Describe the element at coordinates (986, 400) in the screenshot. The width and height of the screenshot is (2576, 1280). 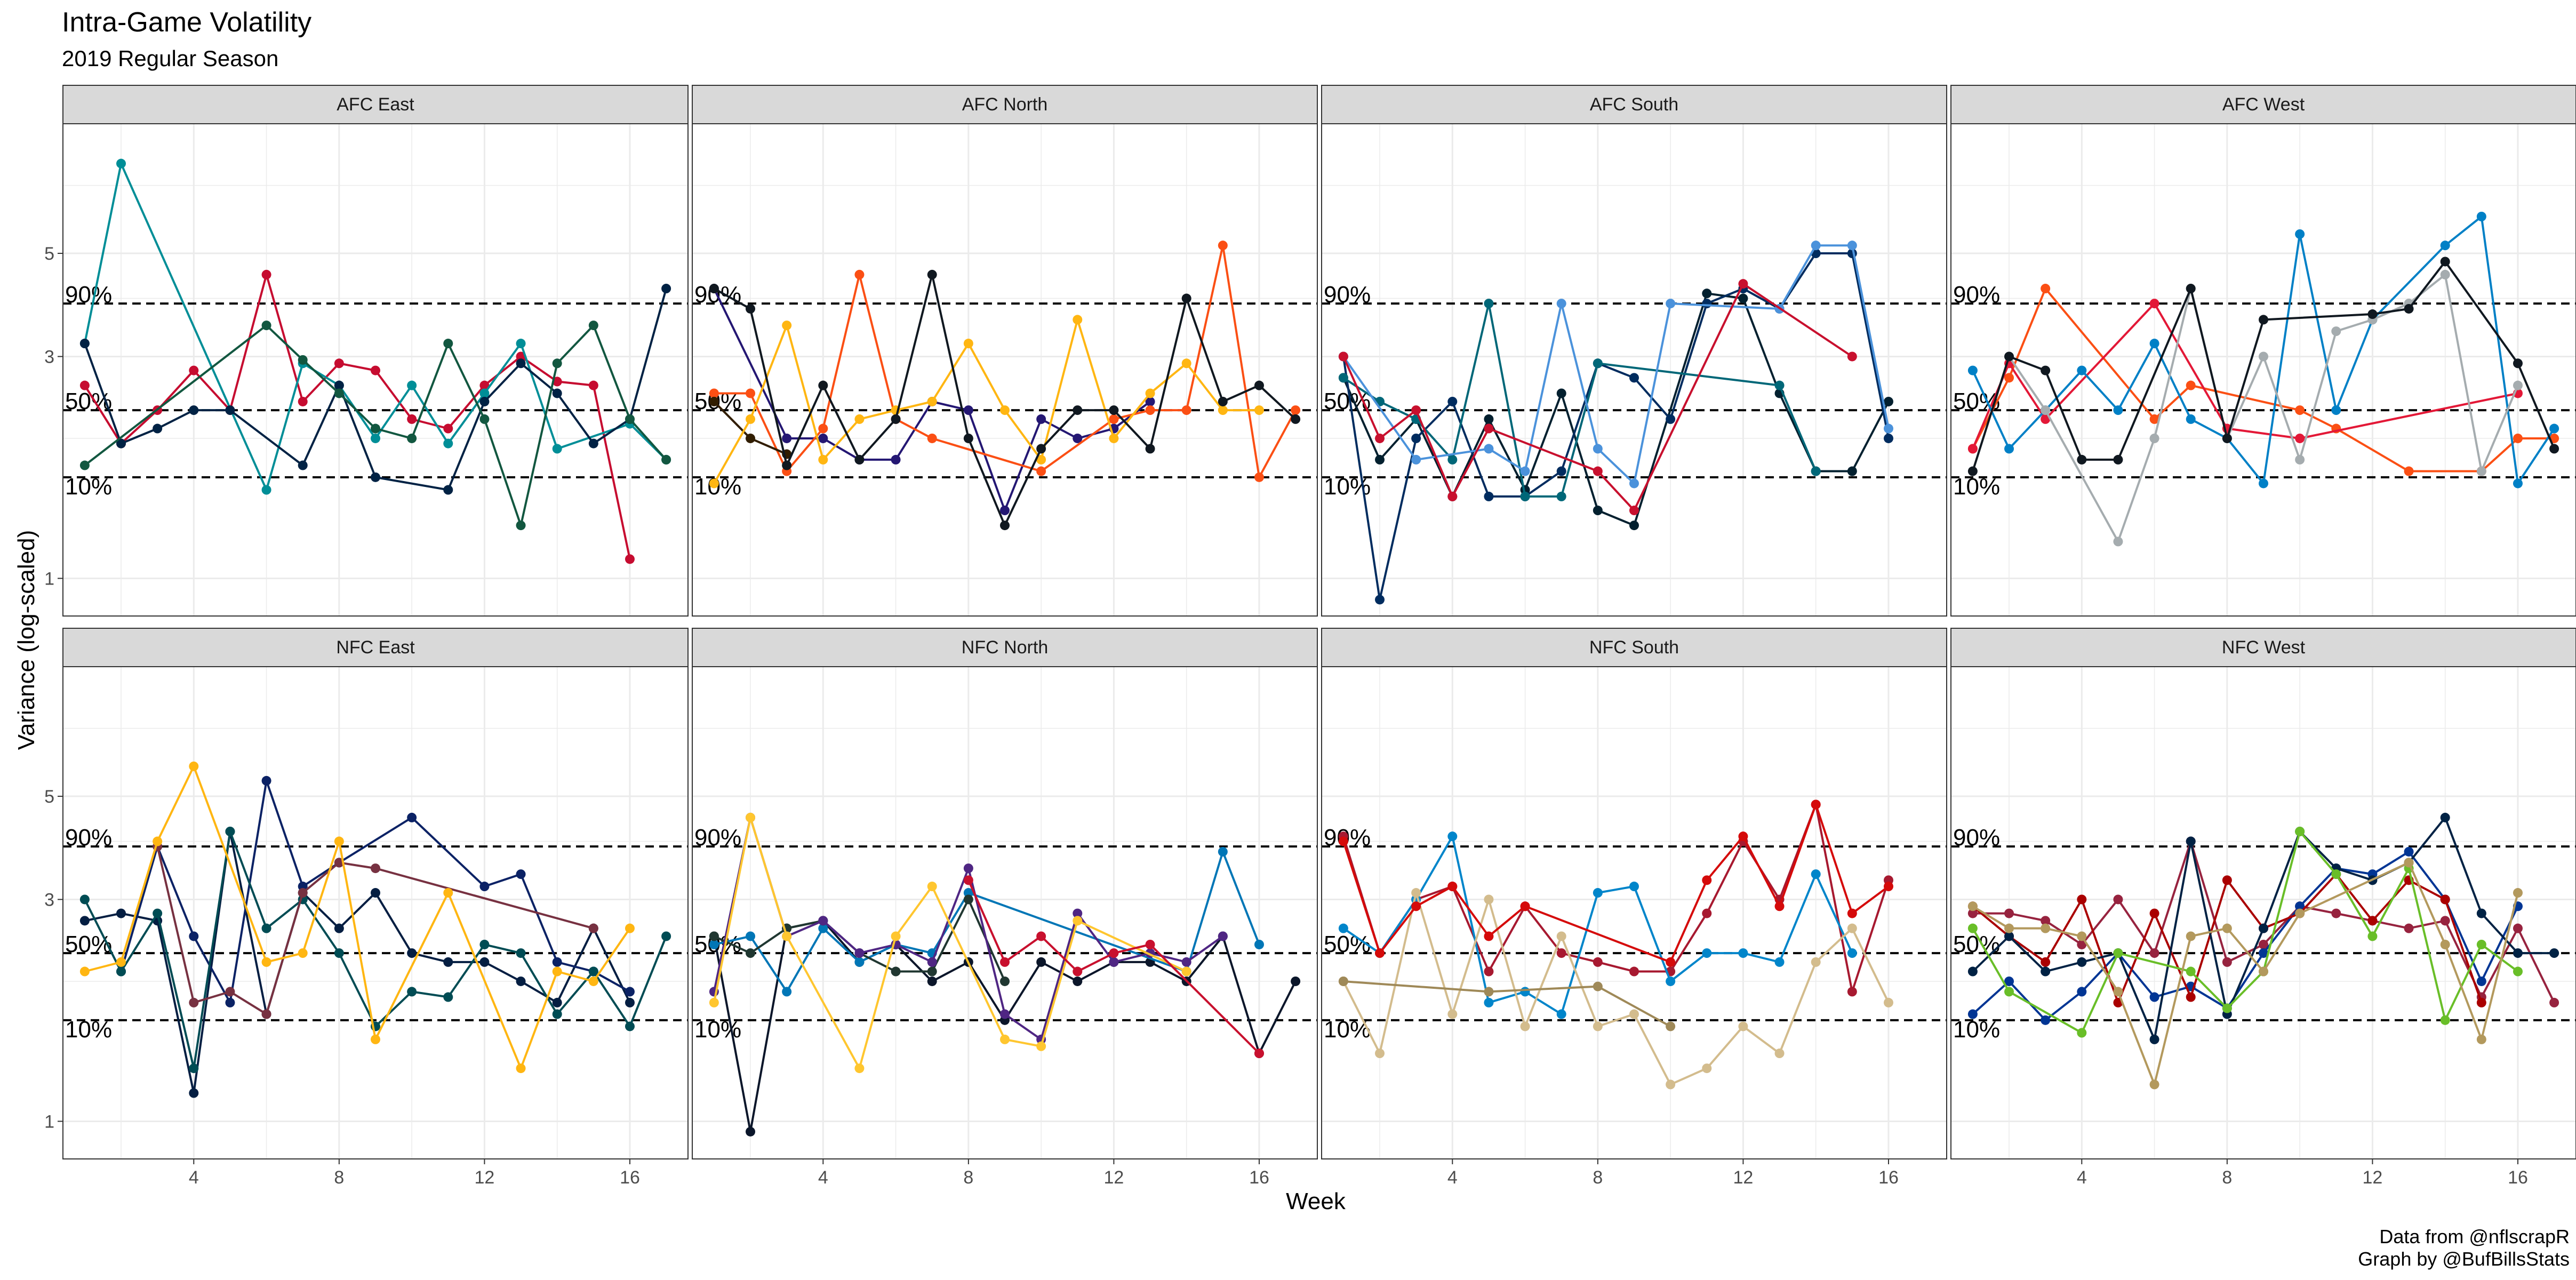
I see `series-line-pit` at that location.